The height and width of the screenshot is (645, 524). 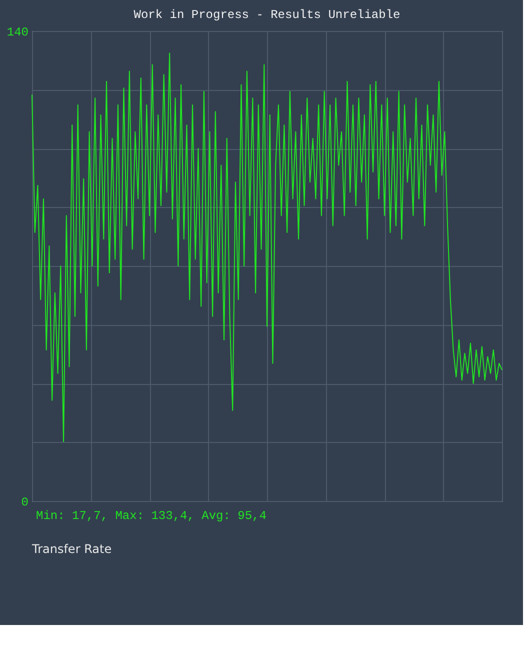 What do you see at coordinates (17, 33) in the screenshot?
I see `y-tick-label: 140` at bounding box center [17, 33].